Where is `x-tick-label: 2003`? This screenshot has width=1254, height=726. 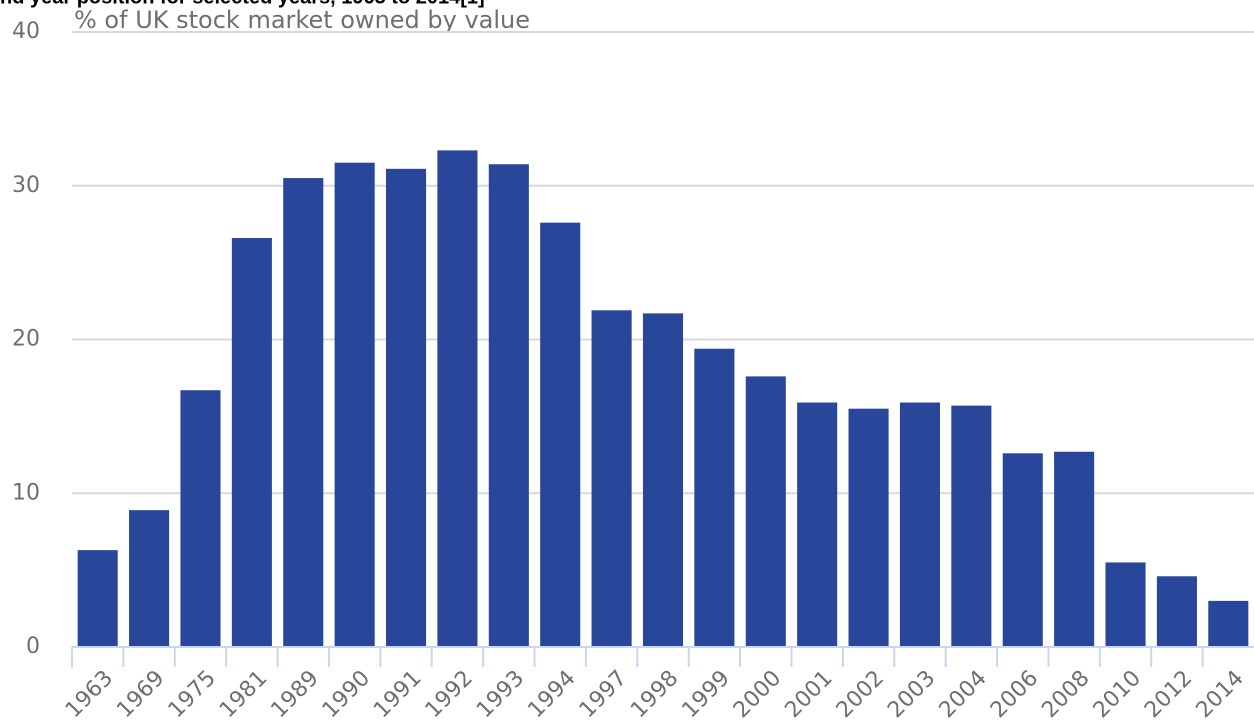 x-tick-label: 2003 is located at coordinates (911, 694).